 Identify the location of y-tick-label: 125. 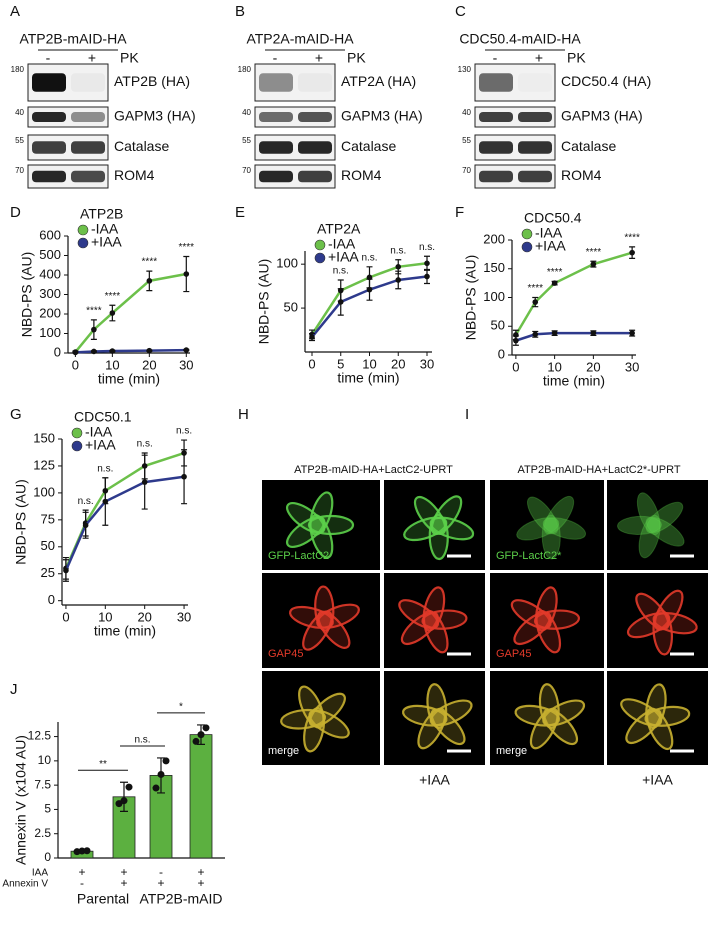
(44, 464).